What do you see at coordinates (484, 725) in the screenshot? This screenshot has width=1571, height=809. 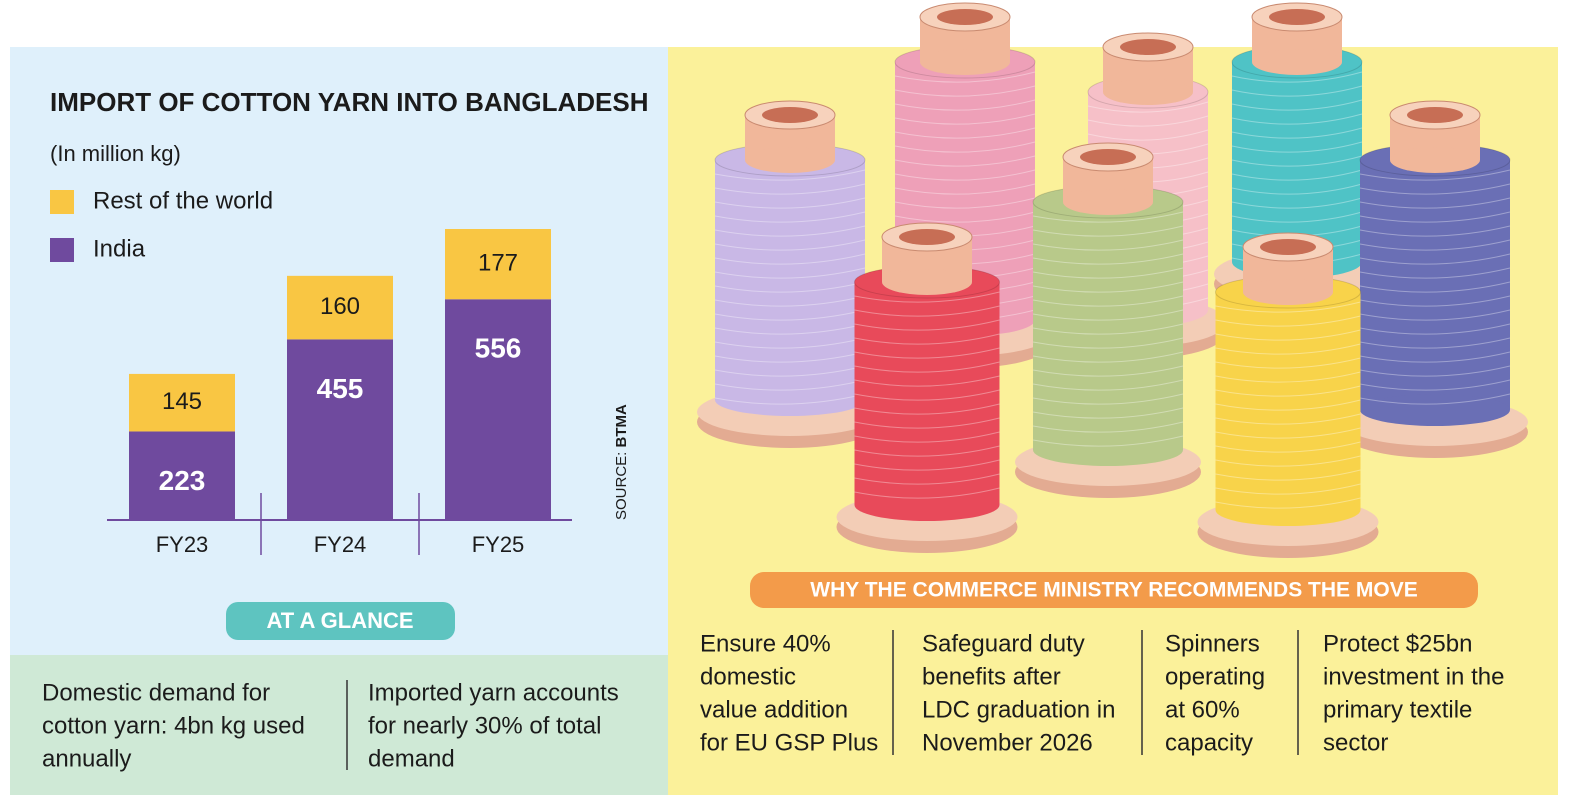 I see `info-text: for nearly 30% of total` at bounding box center [484, 725].